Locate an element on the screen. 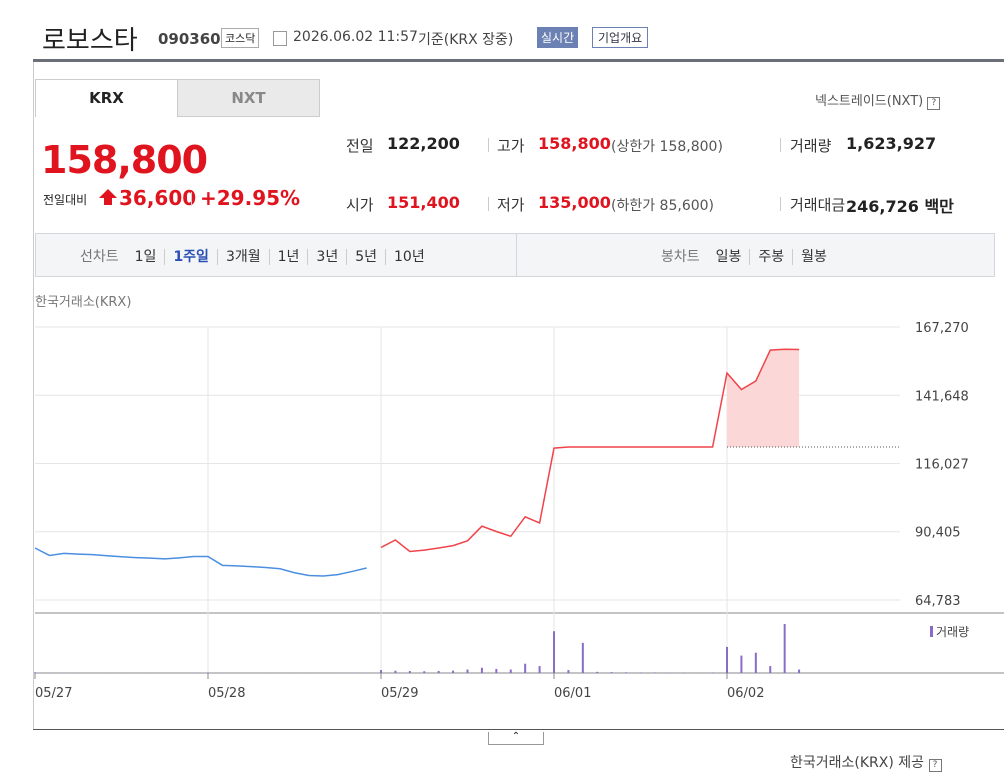 The height and width of the screenshot is (779, 1004). x-tick-label: 05/27 is located at coordinates (53, 693).